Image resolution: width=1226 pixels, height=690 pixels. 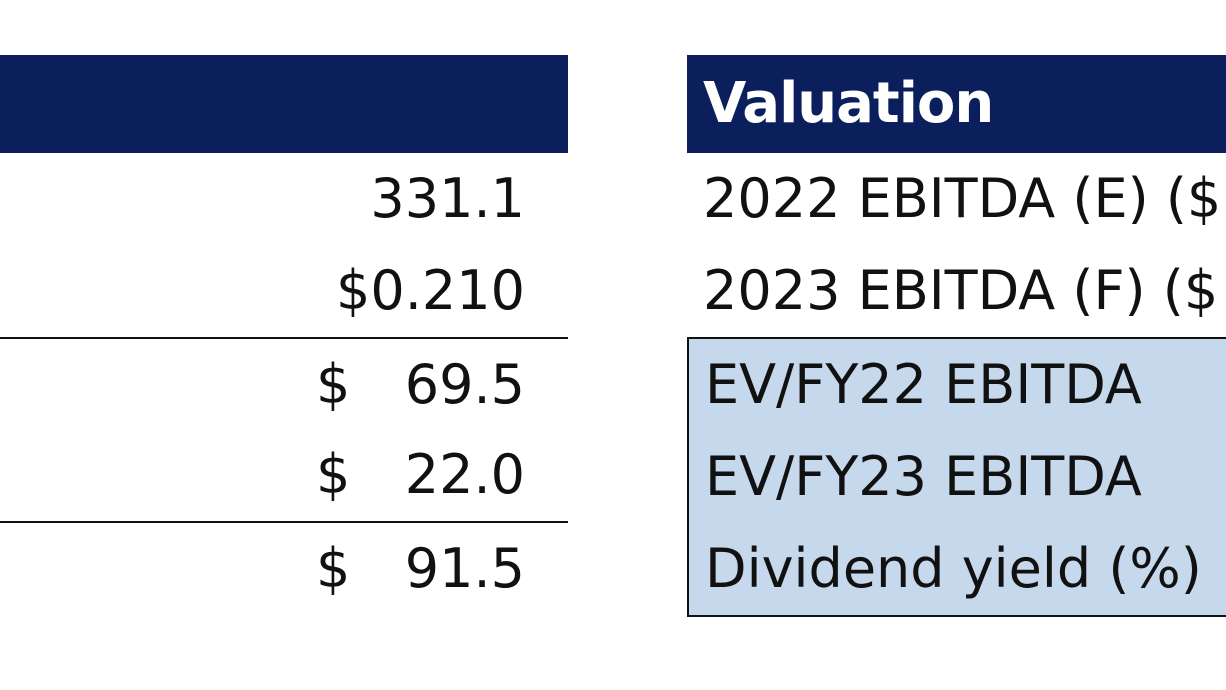 What do you see at coordinates (464, 568) in the screenshot?
I see `left-row-amount: 91.5` at bounding box center [464, 568].